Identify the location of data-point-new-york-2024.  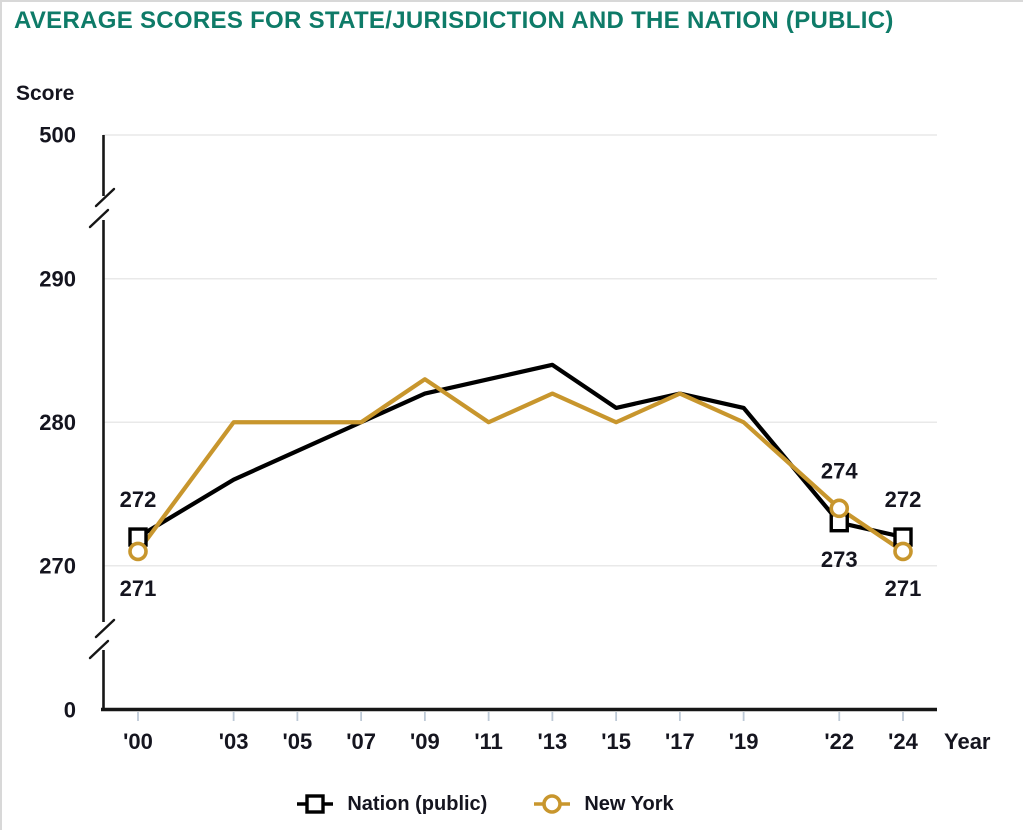
(903, 551).